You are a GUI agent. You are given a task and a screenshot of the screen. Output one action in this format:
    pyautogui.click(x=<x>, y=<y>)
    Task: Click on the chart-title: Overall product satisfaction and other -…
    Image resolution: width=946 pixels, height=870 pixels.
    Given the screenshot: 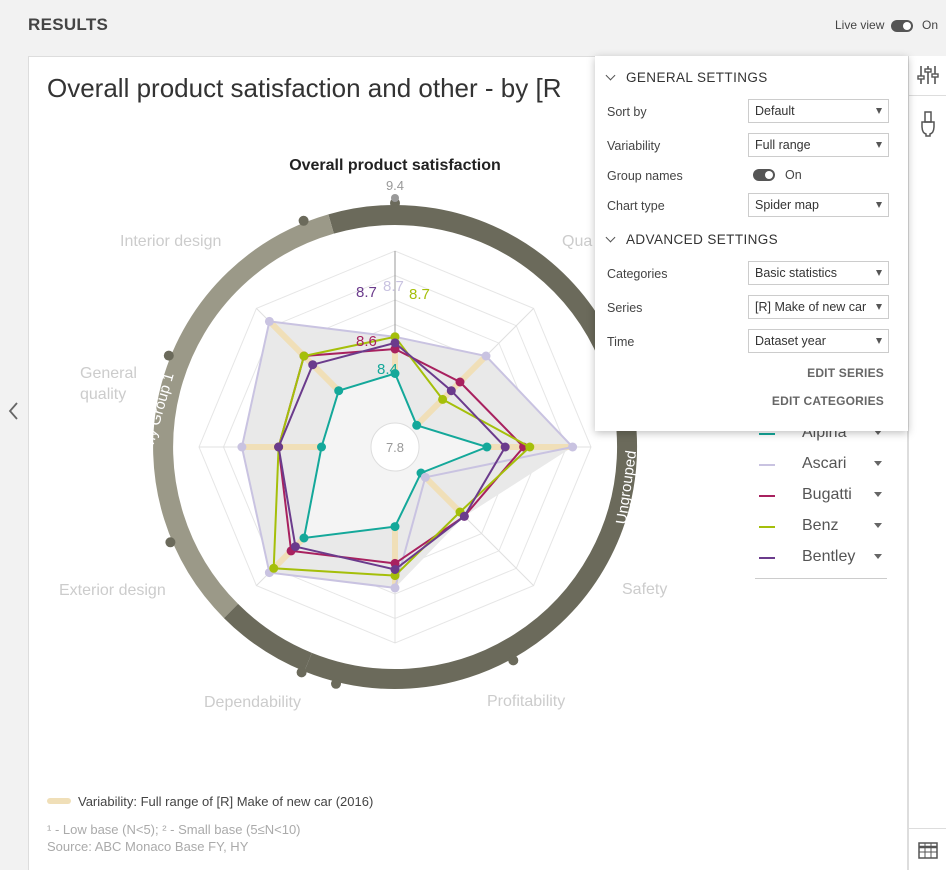 What is the action you would take?
    pyautogui.click(x=304, y=88)
    